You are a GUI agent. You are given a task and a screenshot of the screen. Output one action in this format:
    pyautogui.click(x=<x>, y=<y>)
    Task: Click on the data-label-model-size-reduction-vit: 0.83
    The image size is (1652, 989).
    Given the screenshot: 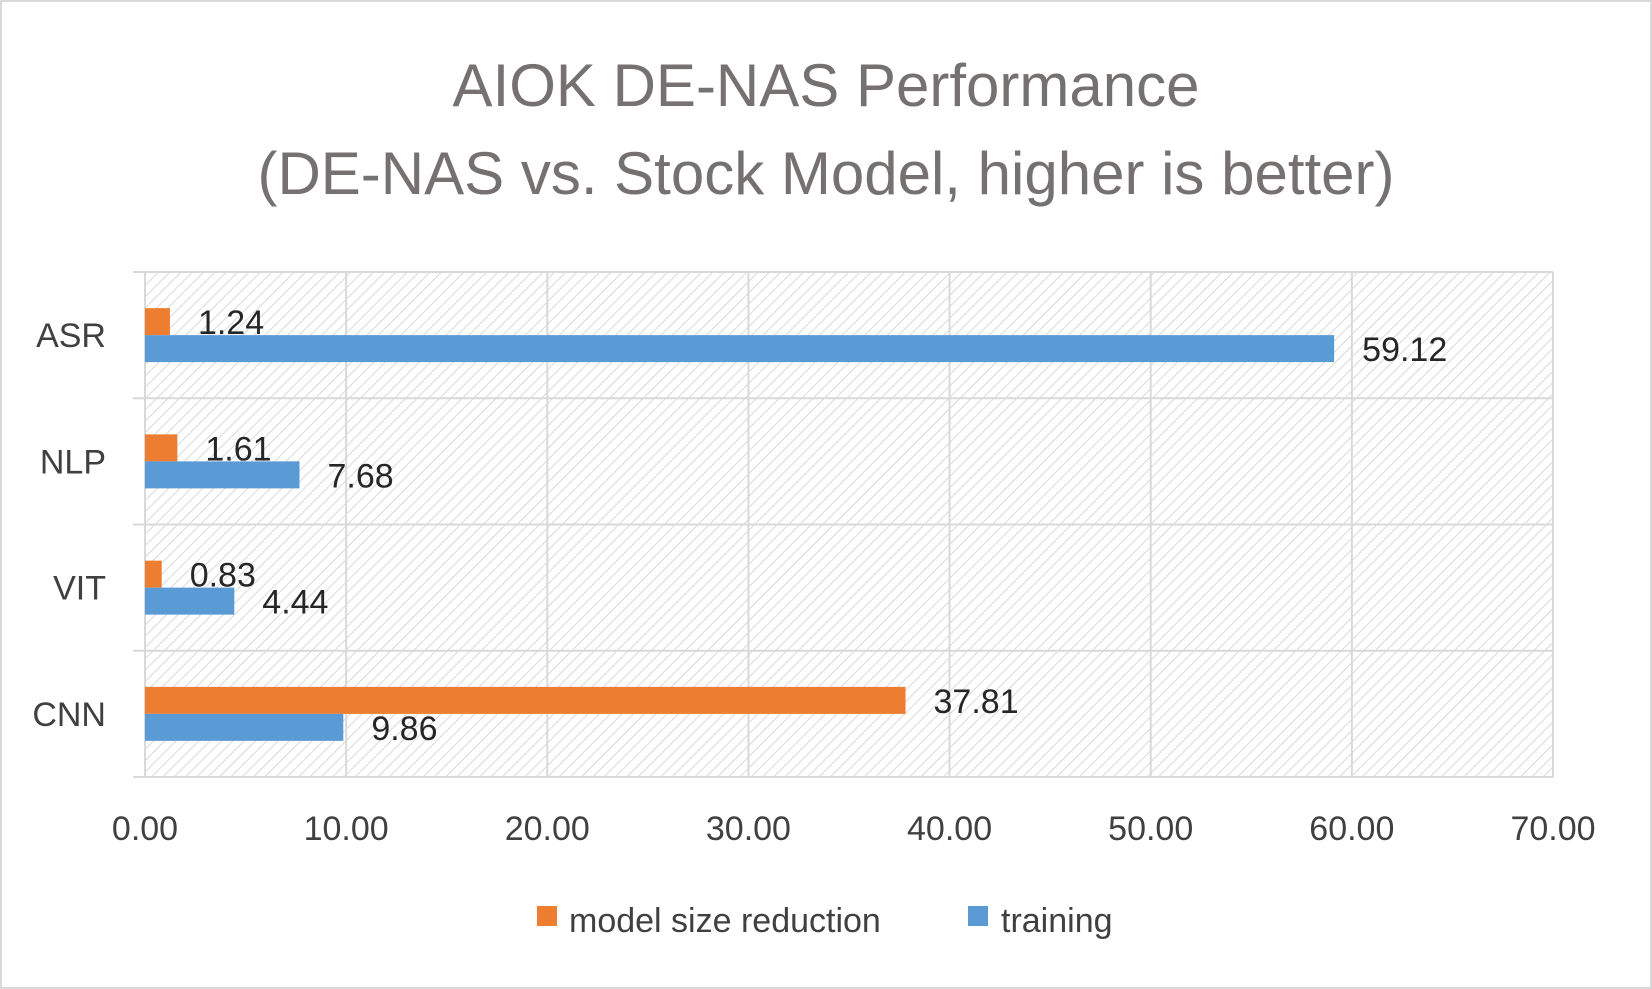 What is the action you would take?
    pyautogui.click(x=223, y=576)
    